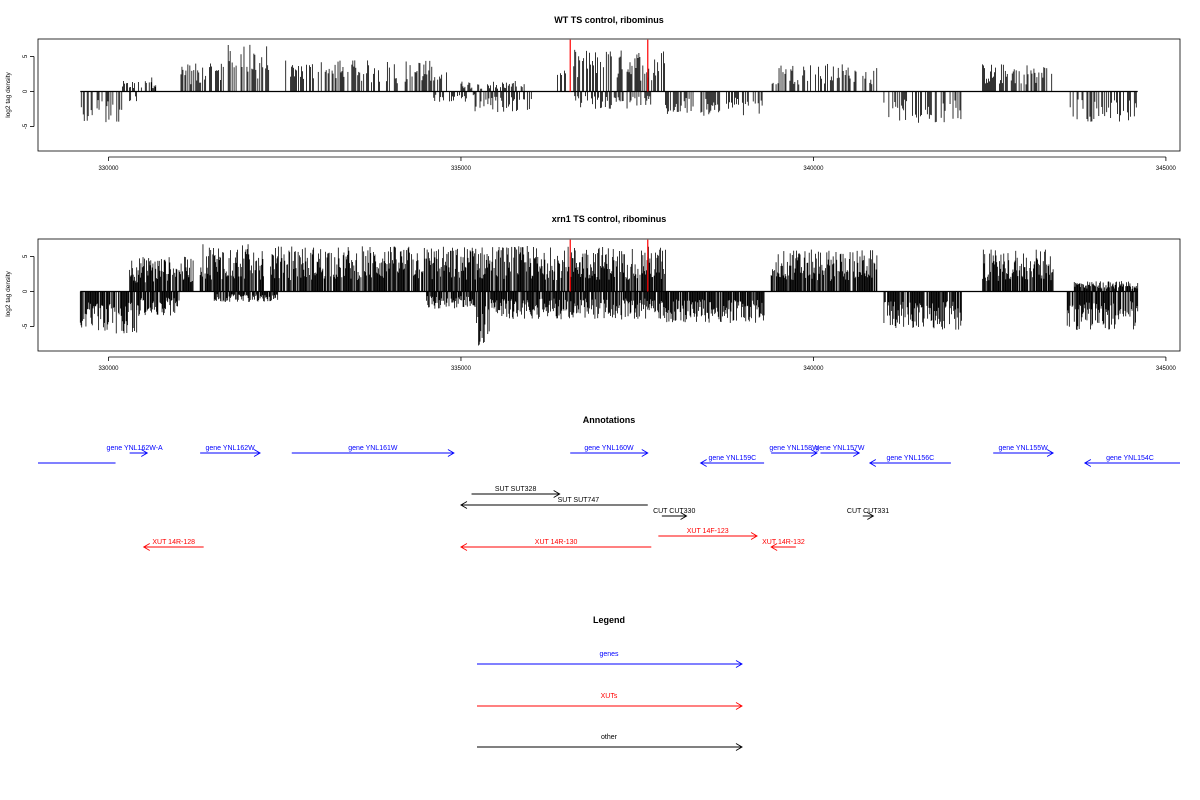  What do you see at coordinates (230, 448) in the screenshot?
I see `feature-label: gene YNL162W` at bounding box center [230, 448].